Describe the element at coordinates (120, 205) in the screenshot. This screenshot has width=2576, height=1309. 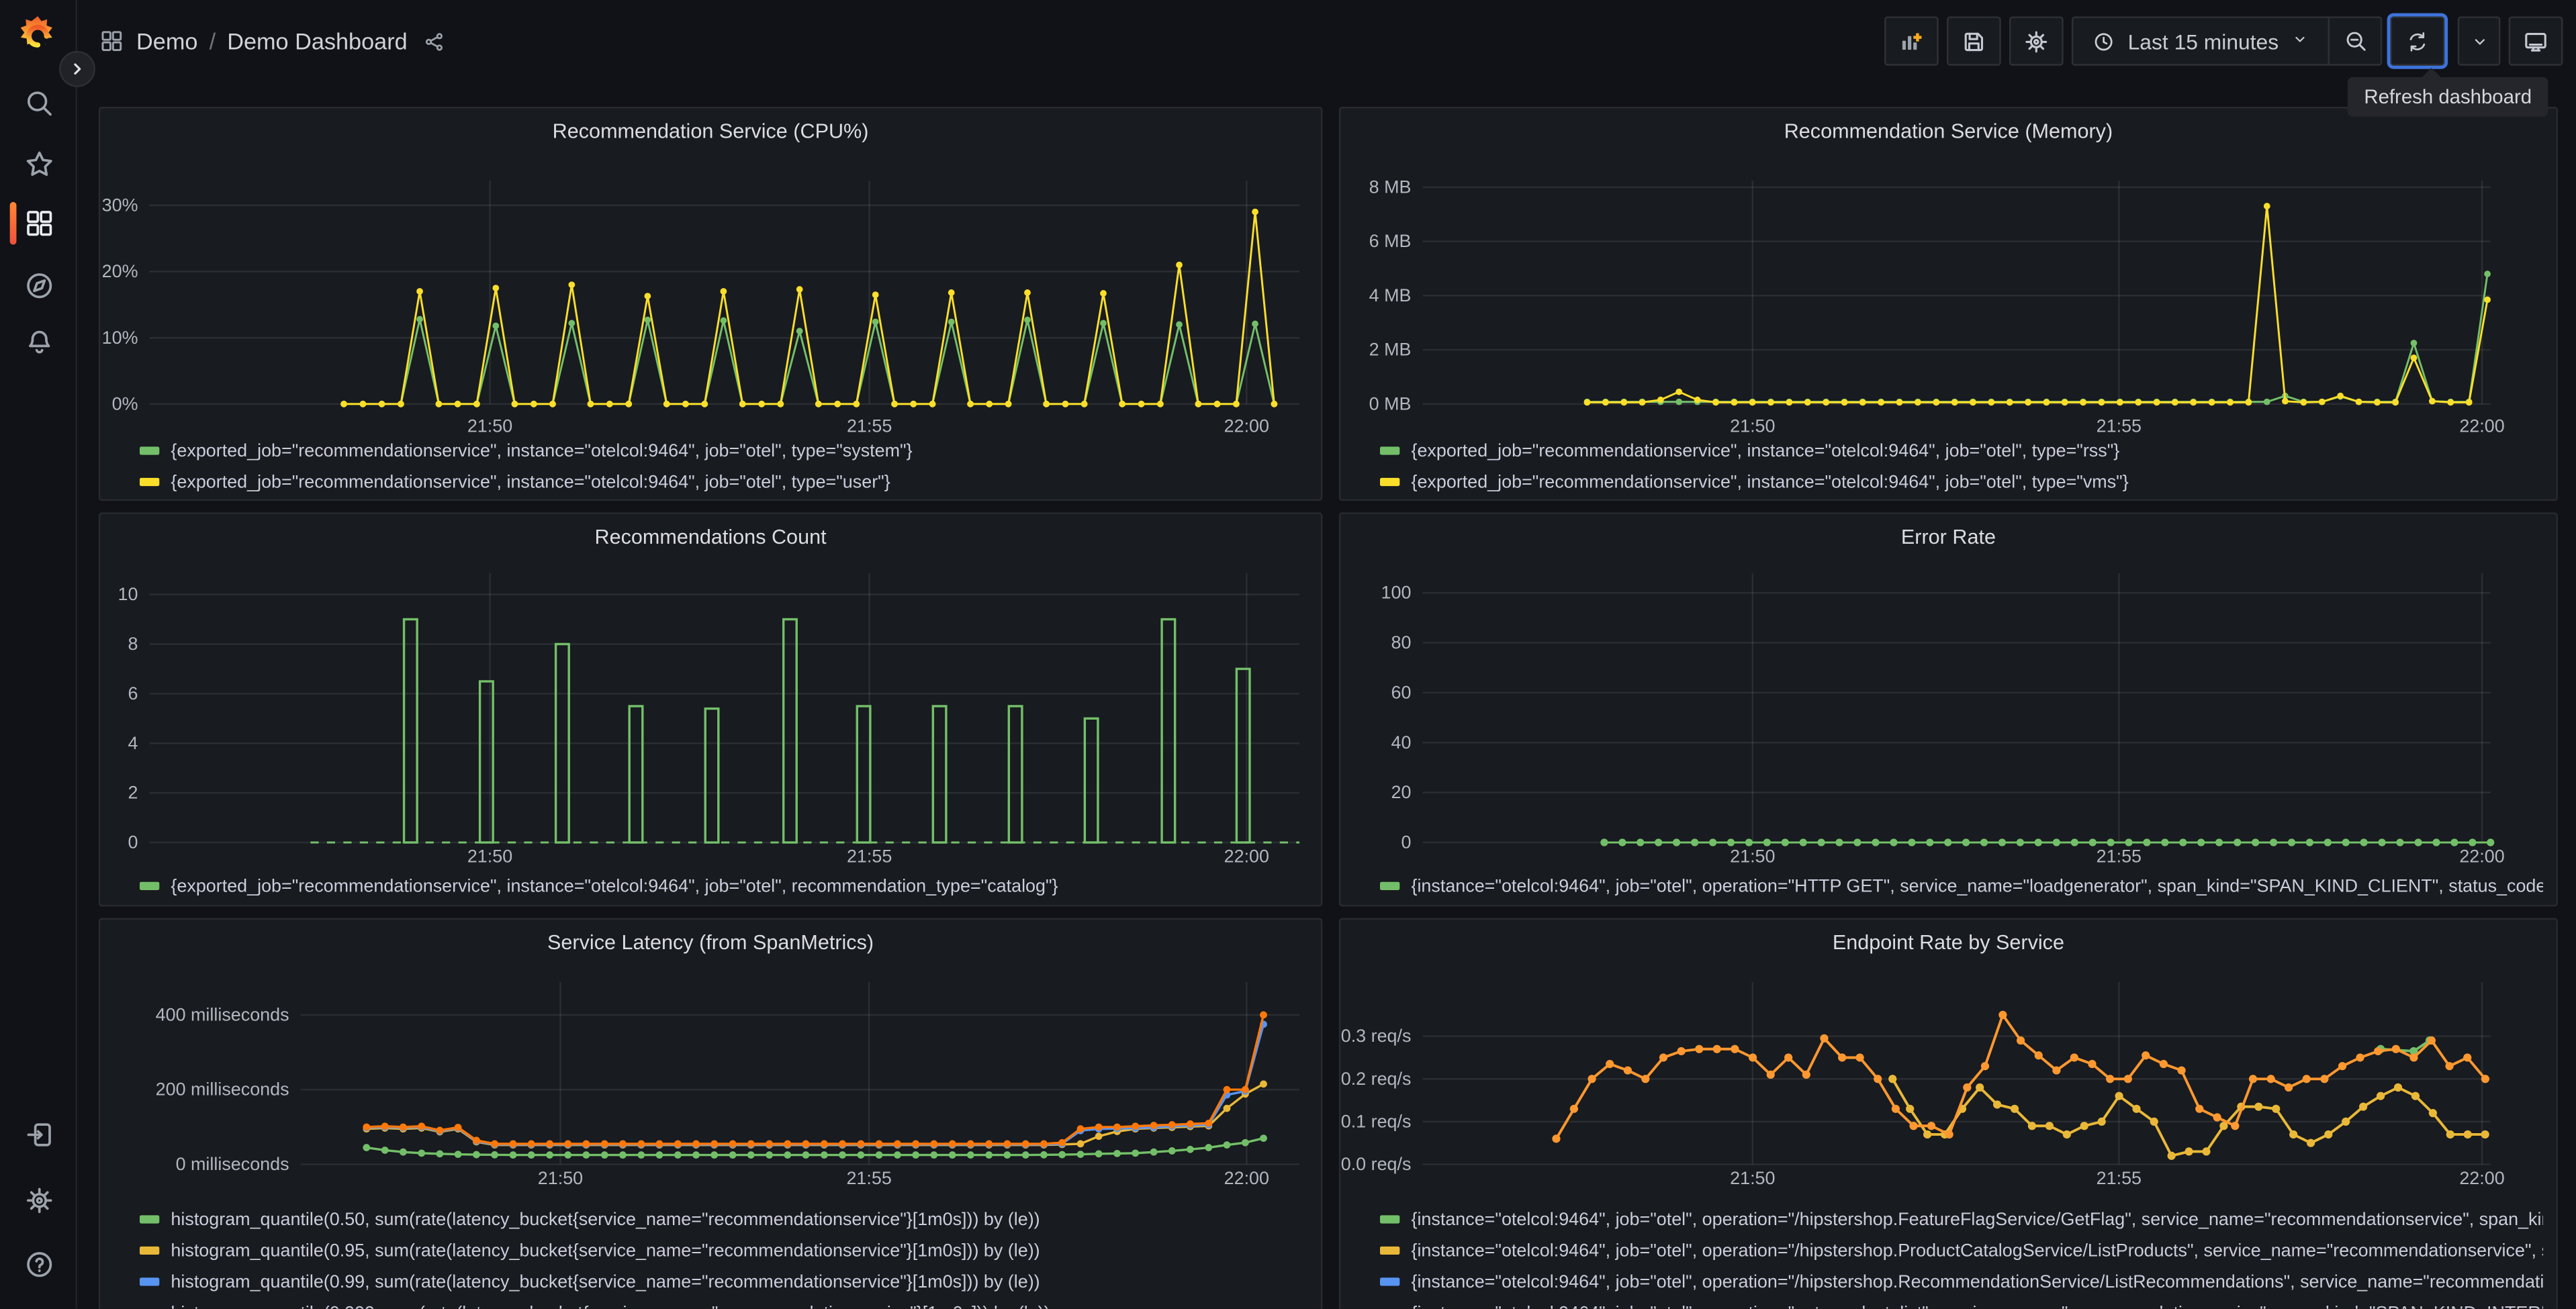
I see `svg-text: 30%` at that location.